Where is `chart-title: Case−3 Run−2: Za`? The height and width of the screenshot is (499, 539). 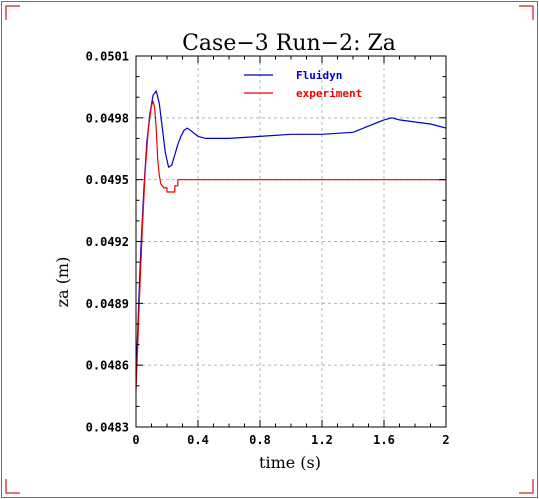
chart-title: Case−3 Run−2: Za is located at coordinates (289, 43).